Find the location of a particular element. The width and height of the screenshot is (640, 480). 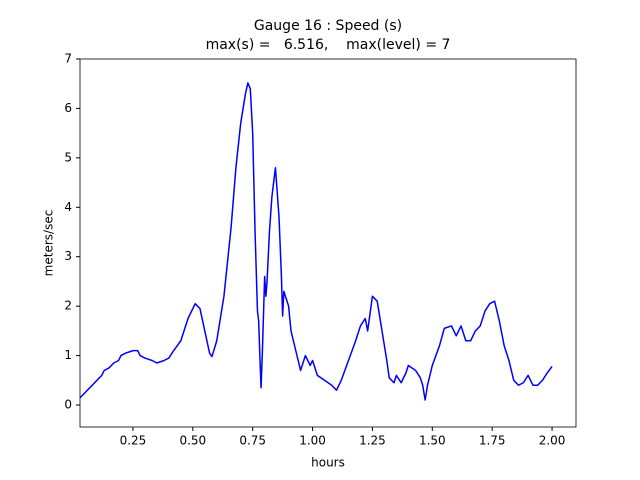

y-tick-label: 1 is located at coordinates (68, 355).